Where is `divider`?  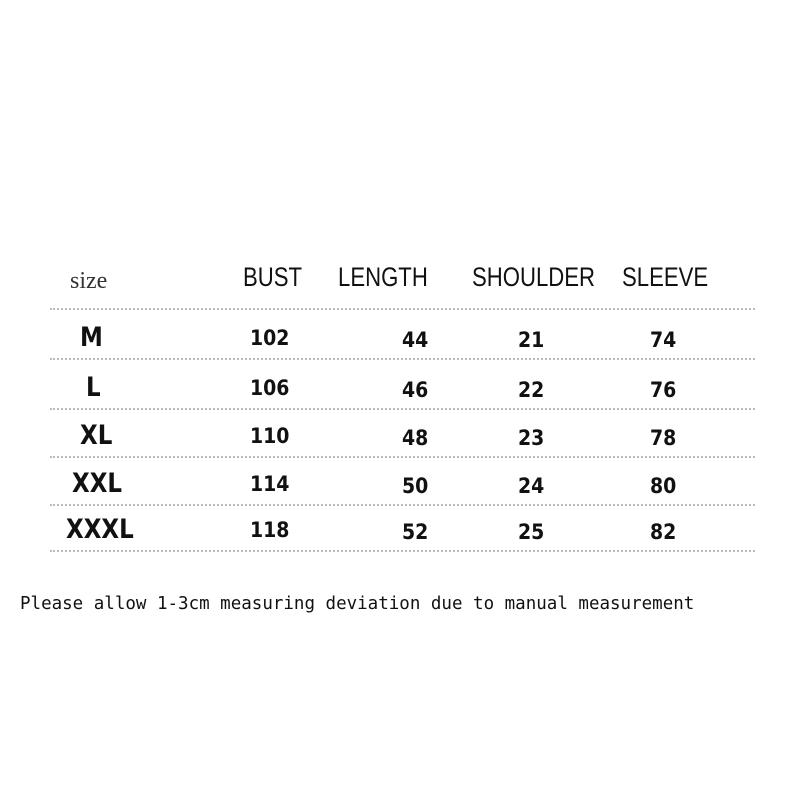
divider is located at coordinates (402, 309).